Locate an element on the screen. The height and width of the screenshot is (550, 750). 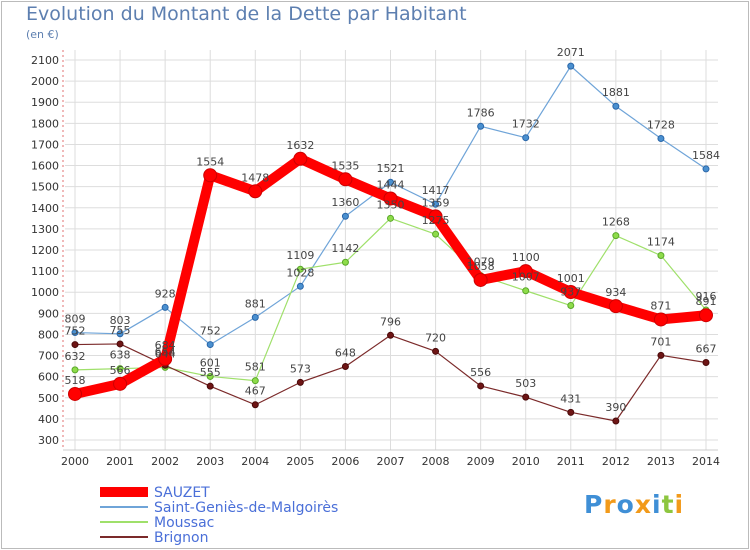
data-label-sauzet: 891 is located at coordinates (706, 301).